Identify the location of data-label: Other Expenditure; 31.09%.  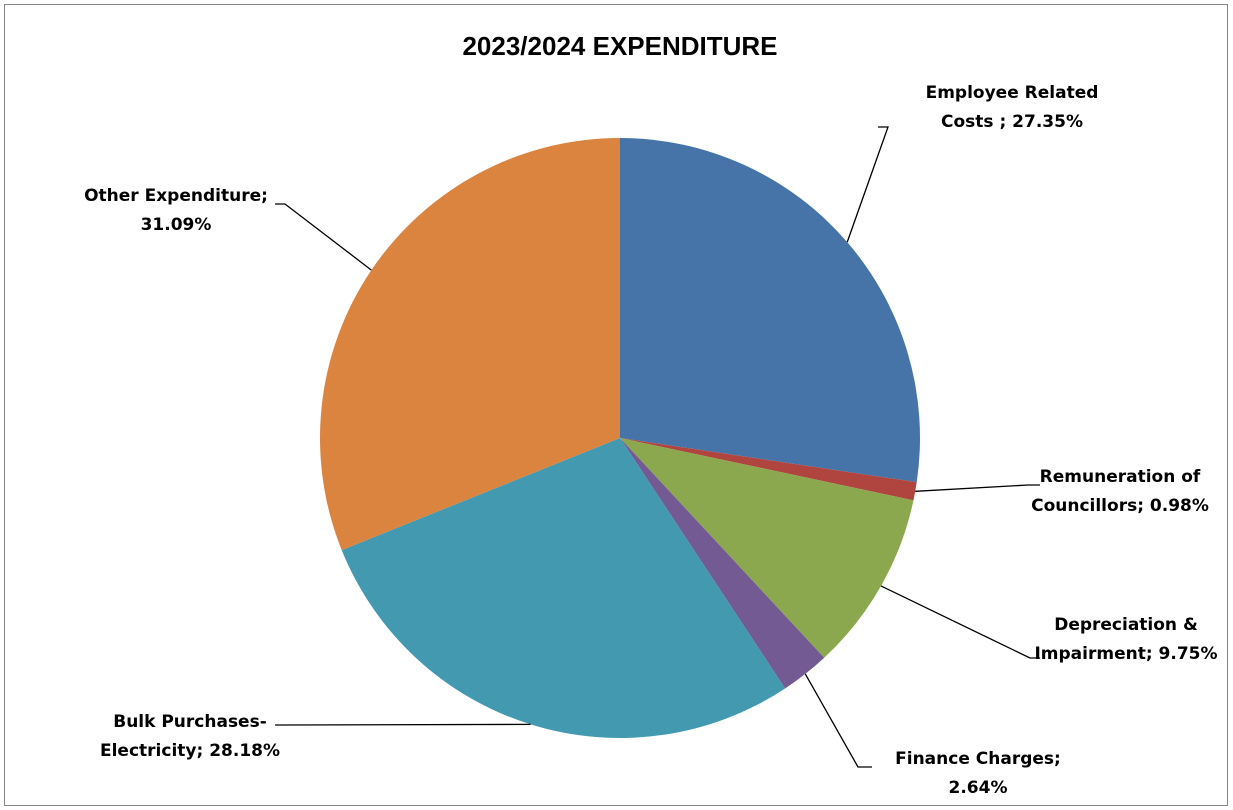
(176, 210).